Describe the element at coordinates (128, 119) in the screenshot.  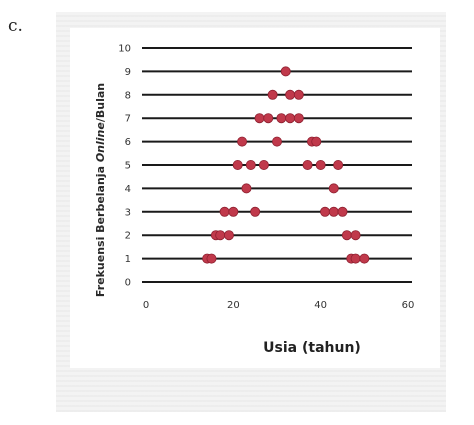
I see `y-tick-label: 7` at that location.